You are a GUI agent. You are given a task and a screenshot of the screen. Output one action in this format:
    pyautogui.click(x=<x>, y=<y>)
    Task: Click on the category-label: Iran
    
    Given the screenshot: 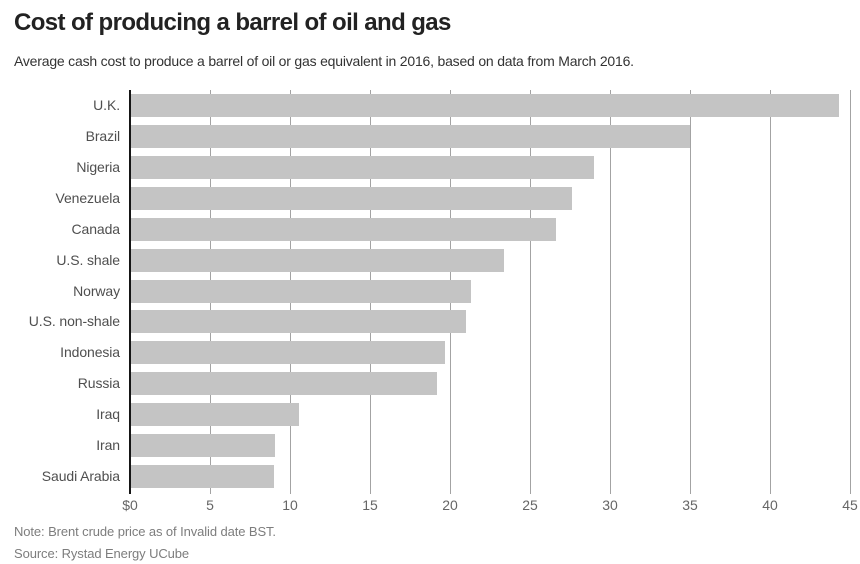 What is the action you would take?
    pyautogui.click(x=108, y=445)
    